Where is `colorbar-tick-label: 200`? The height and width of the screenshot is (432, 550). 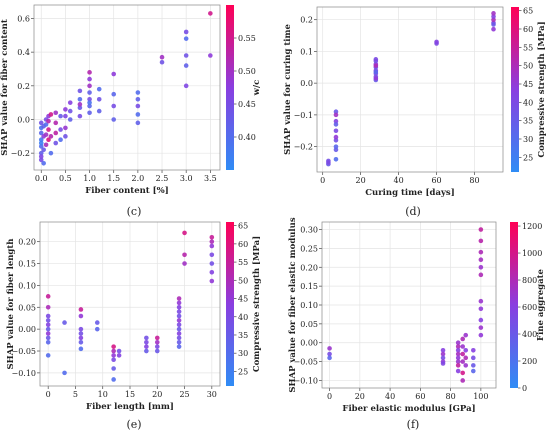
colorbar-tick-label: 200 is located at coordinates (529, 361).